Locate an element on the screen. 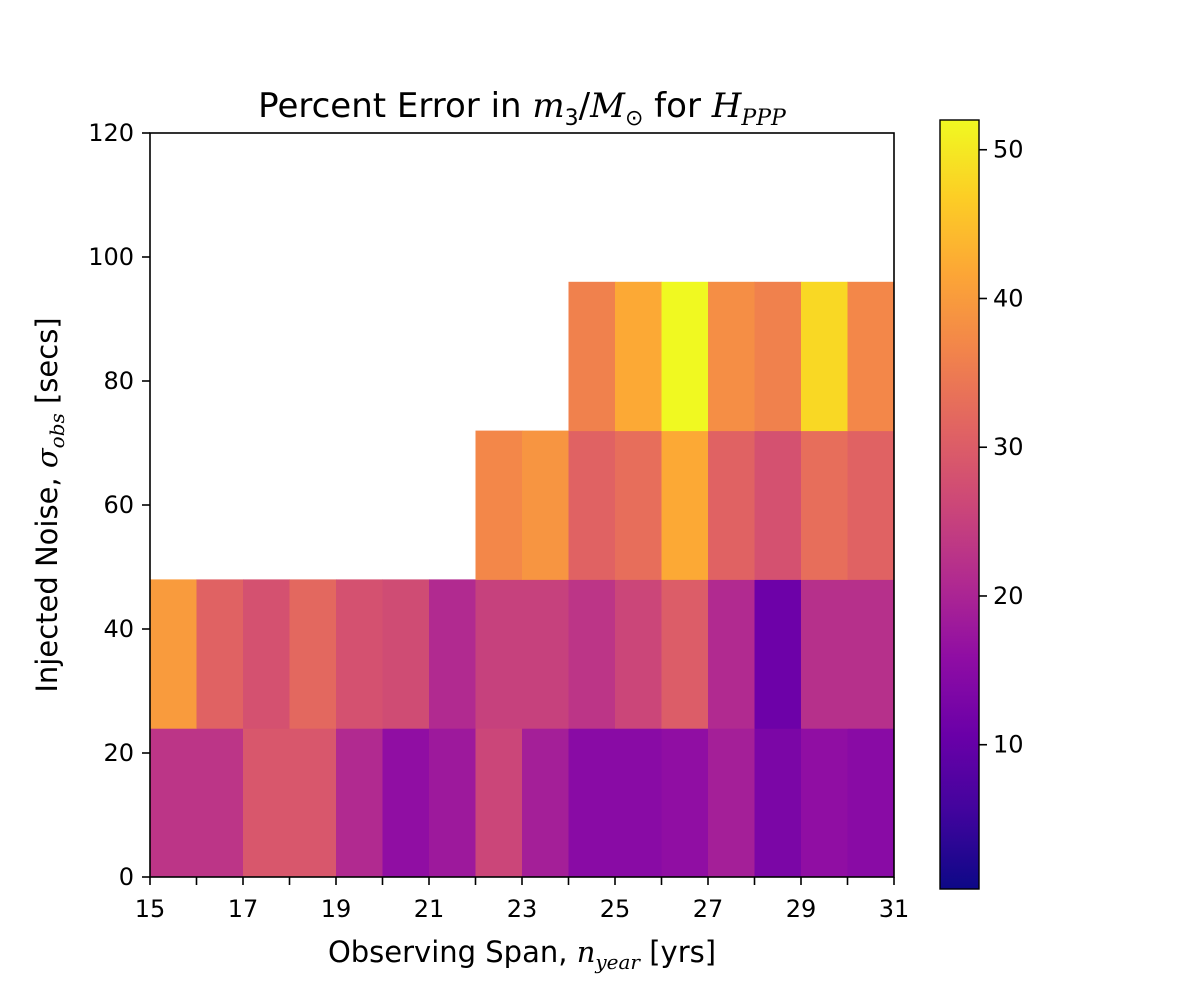 The image size is (1200, 1000). y-axis-label: Injected Noise, σobs [secs] is located at coordinates (49, 504).